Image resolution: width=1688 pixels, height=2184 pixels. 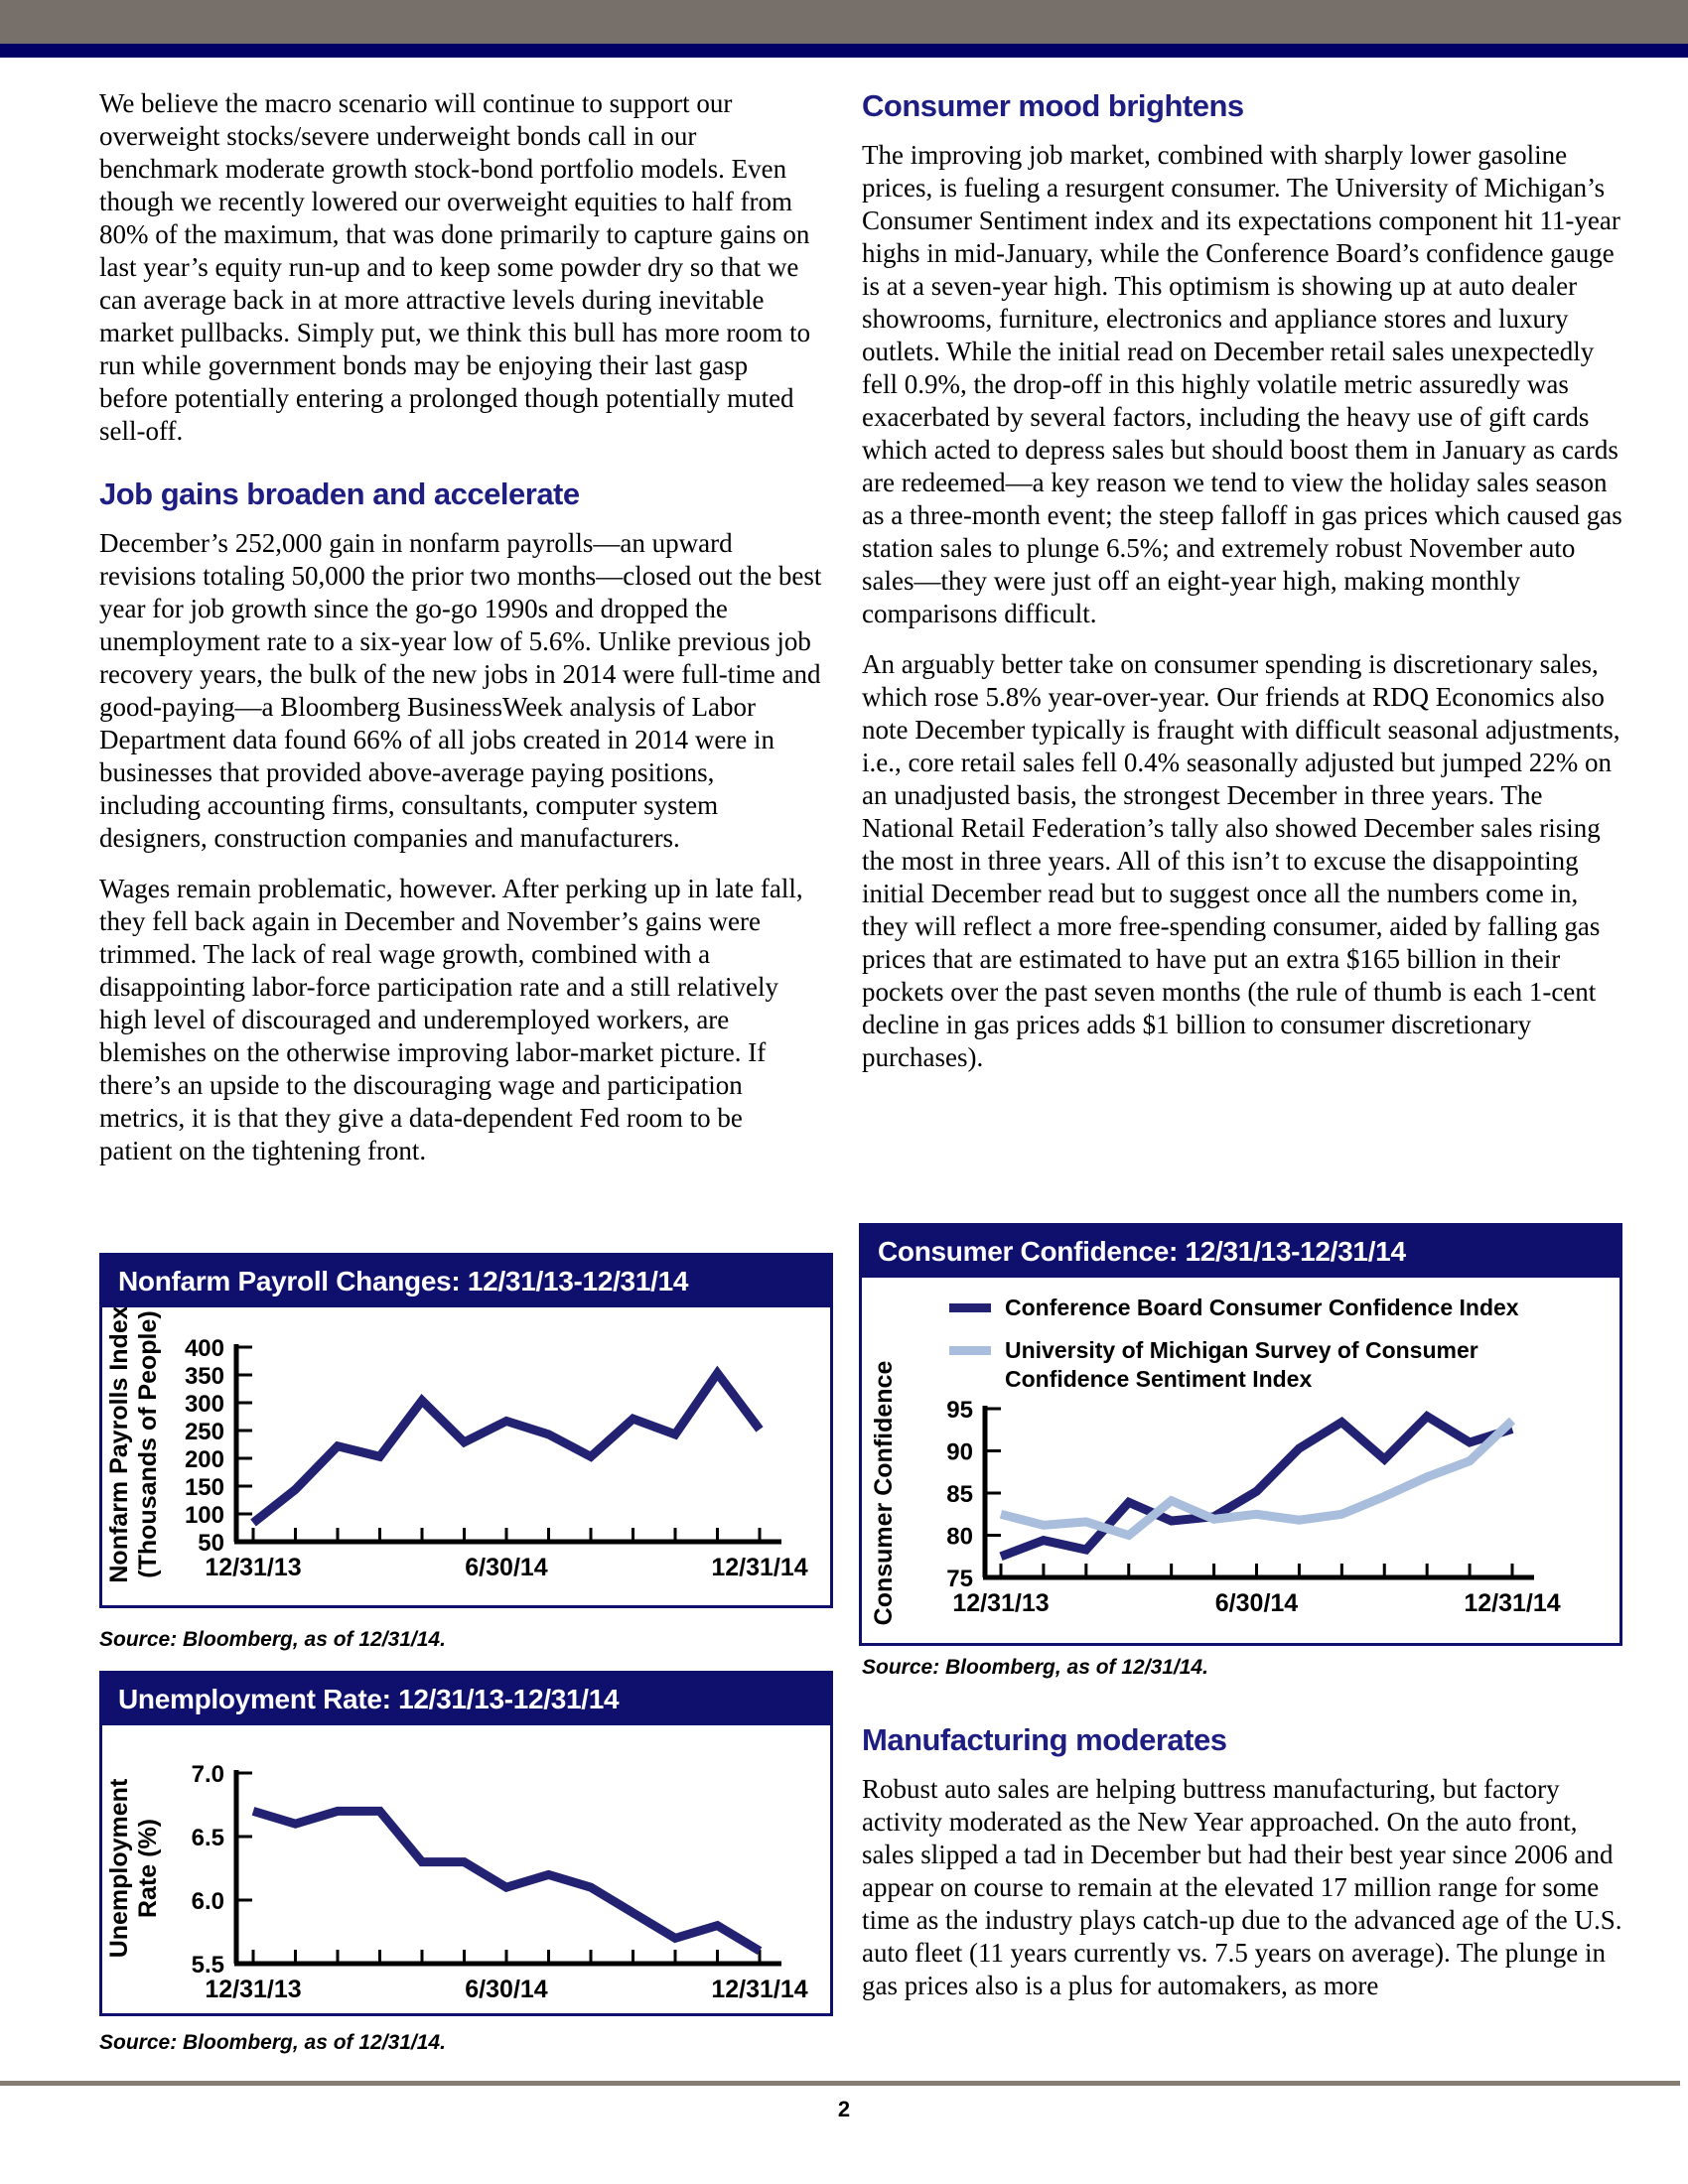 What do you see at coordinates (204, 1515) in the screenshot?
I see `svg-text: 100` at bounding box center [204, 1515].